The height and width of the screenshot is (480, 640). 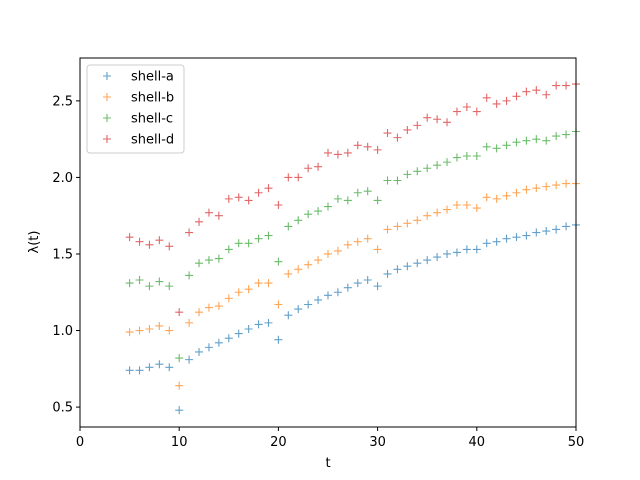 What do you see at coordinates (152, 77) in the screenshot?
I see `legend-label: shell-a` at bounding box center [152, 77].